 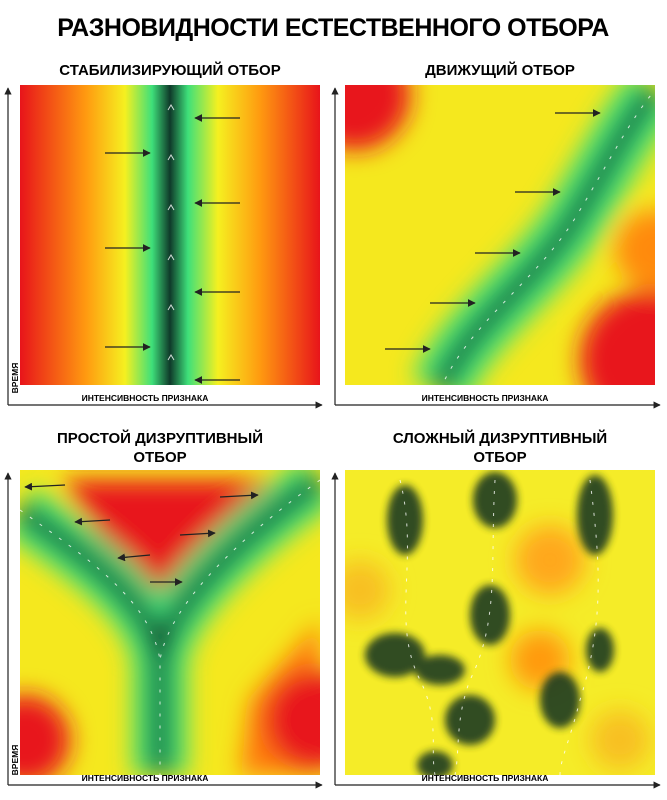 I want to click on panel-title: ДВИЖУЩИЙ ОТБОР, so click(x=500, y=70).